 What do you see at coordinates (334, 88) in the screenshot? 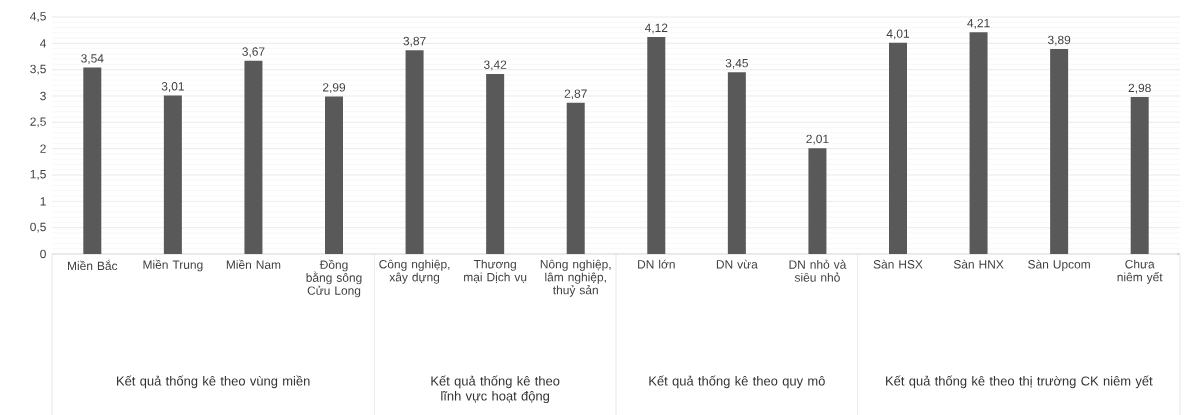
I see `data-label: 2,99` at bounding box center [334, 88].